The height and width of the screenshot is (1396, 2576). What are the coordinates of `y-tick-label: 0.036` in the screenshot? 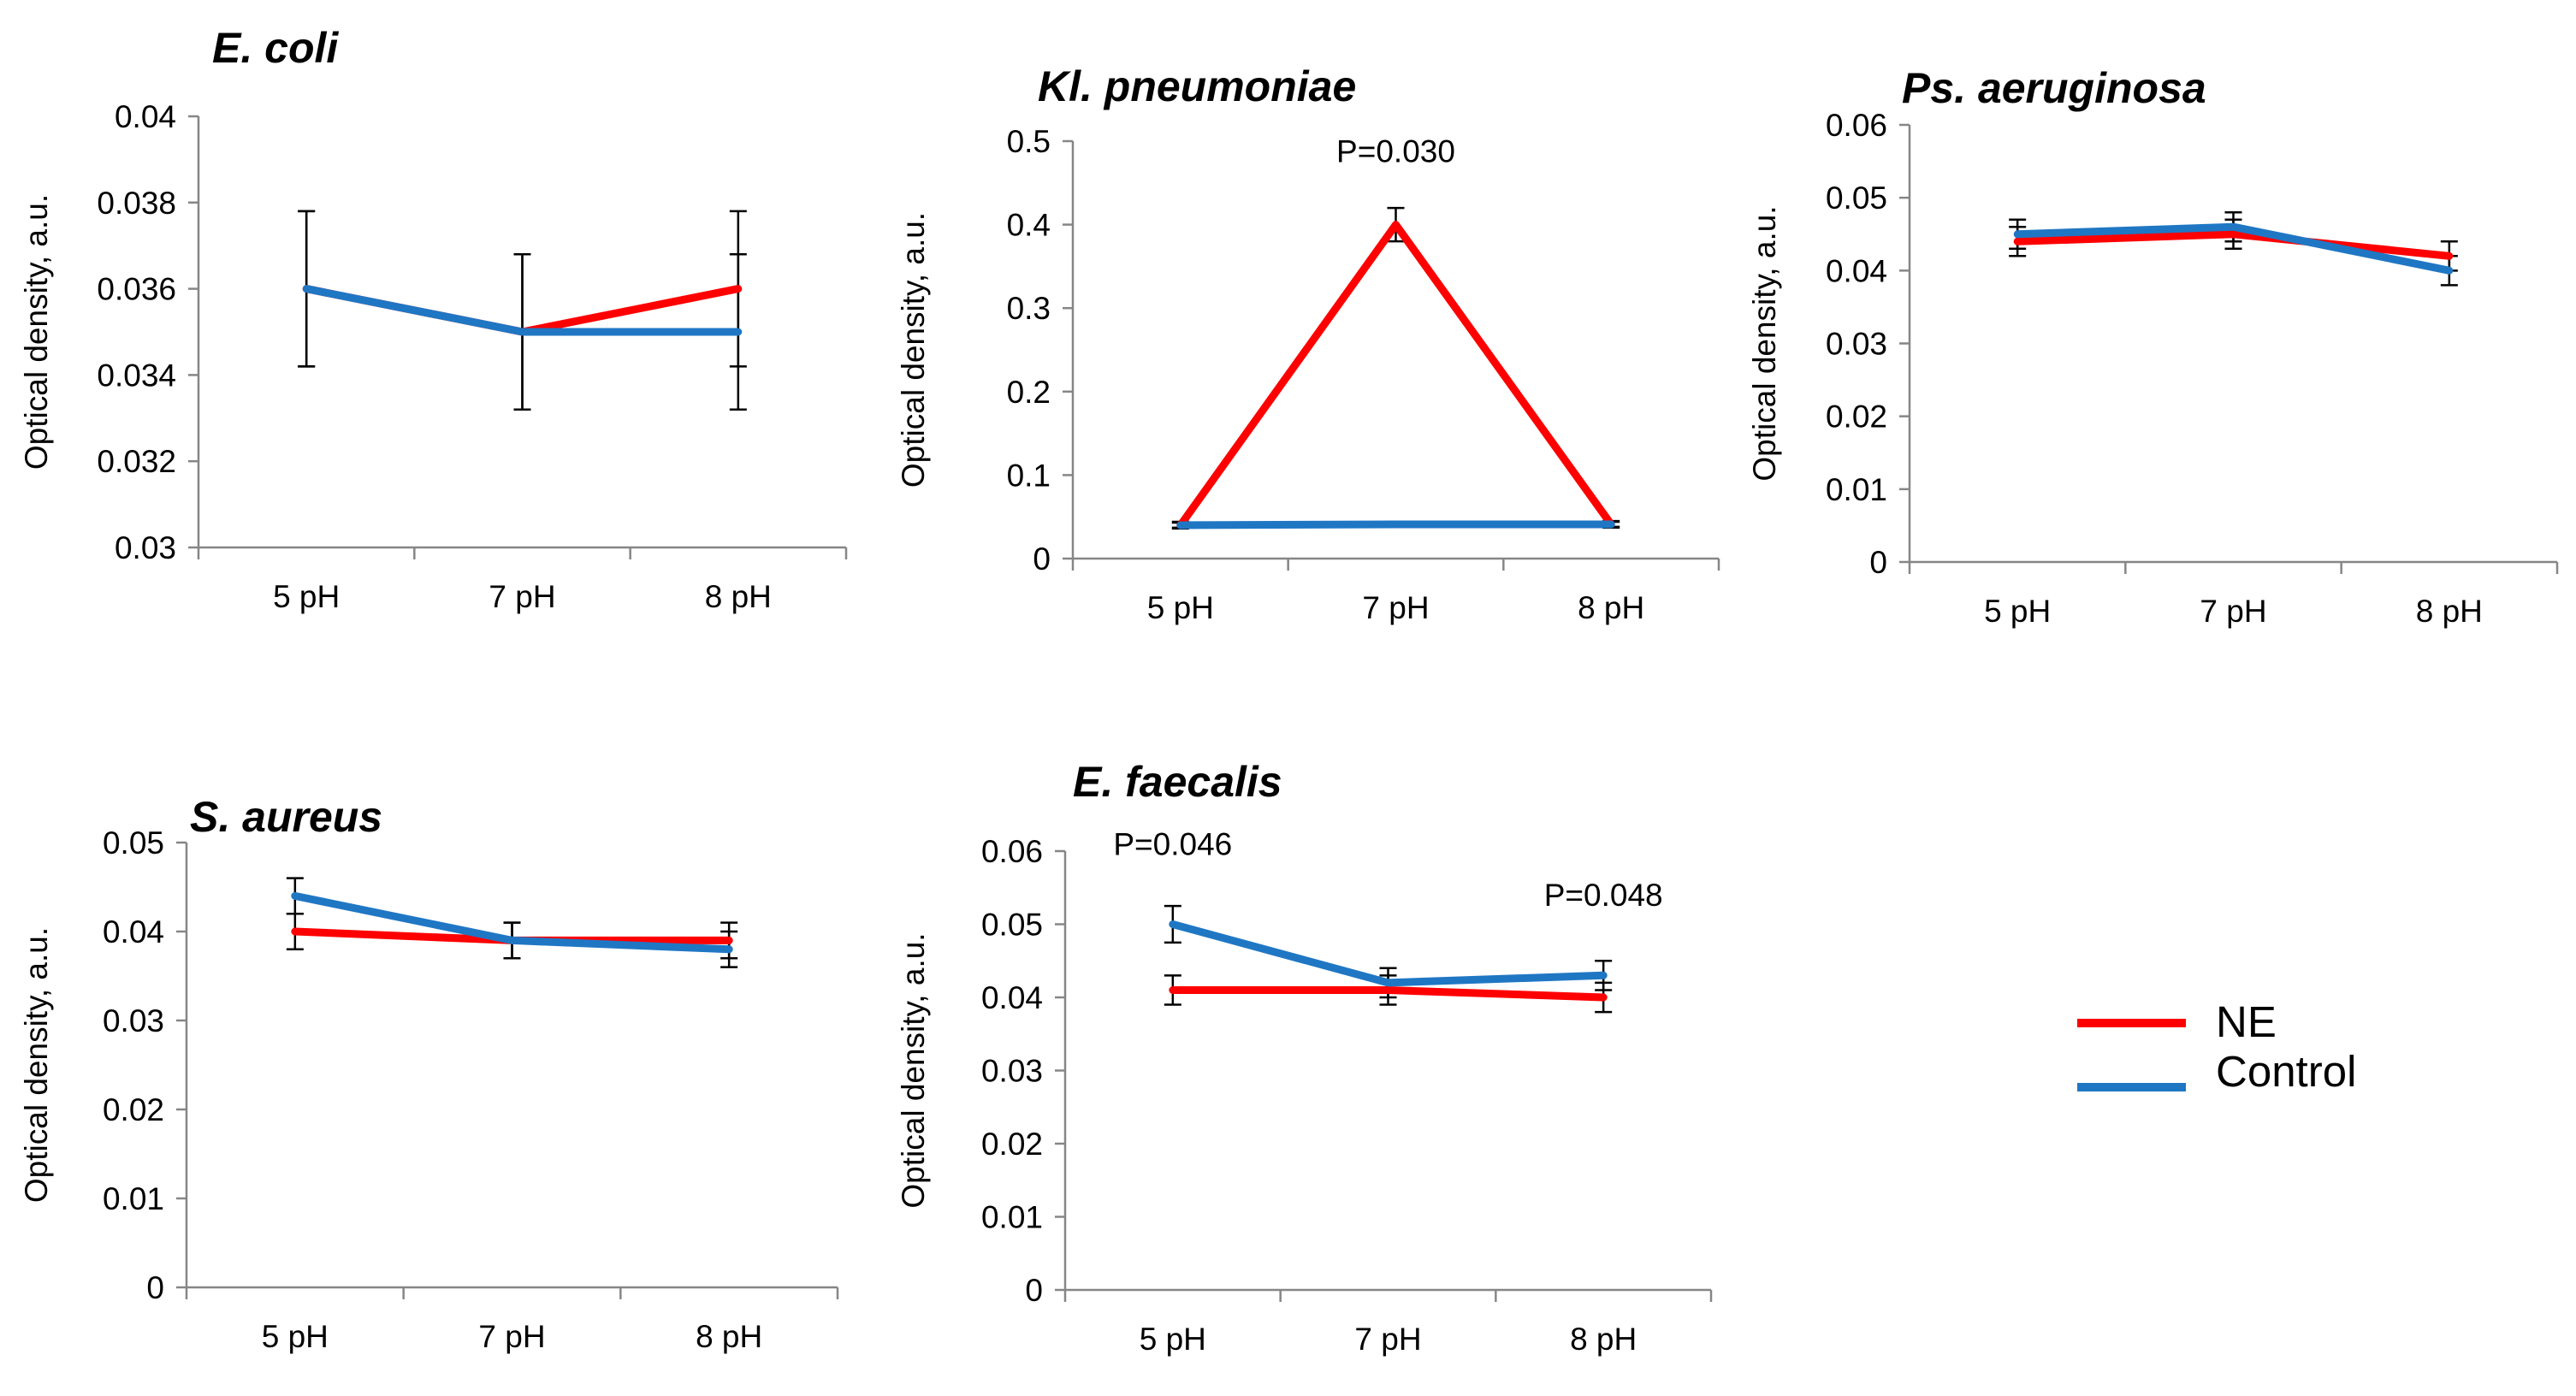 It's located at (136, 289).